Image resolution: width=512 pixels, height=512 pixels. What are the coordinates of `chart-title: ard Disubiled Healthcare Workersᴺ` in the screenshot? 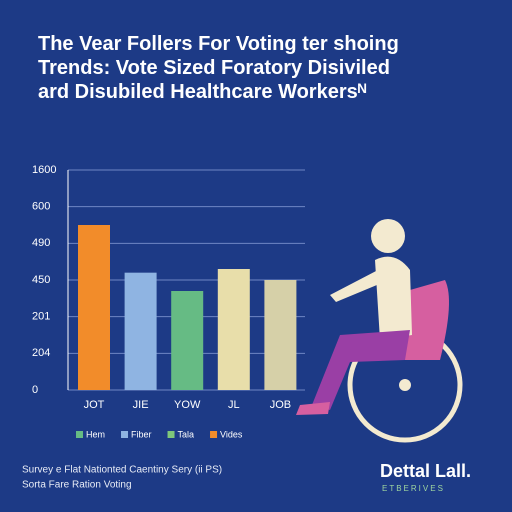 It's located at (202, 92).